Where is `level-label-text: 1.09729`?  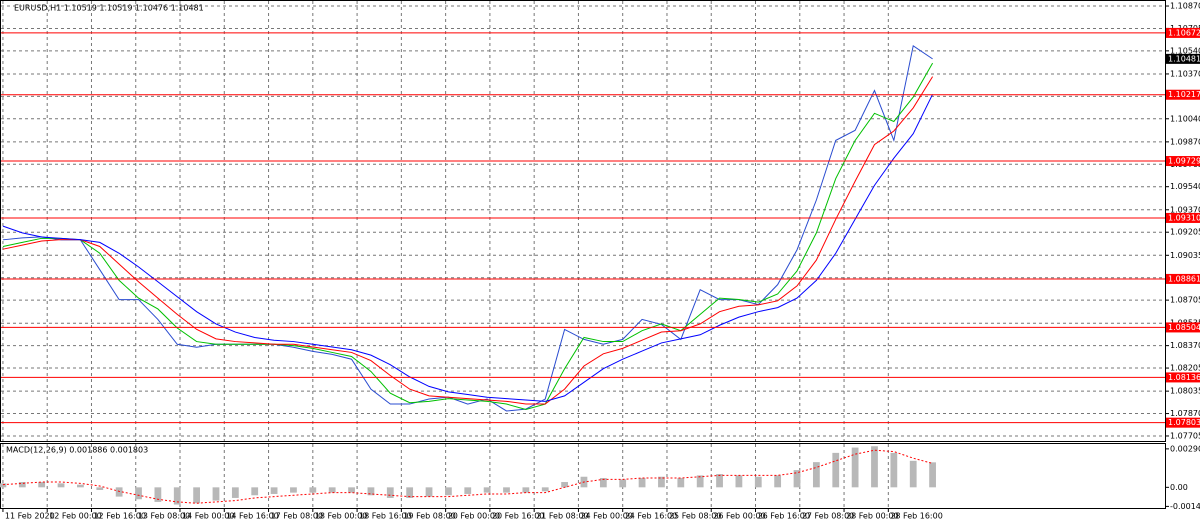 level-label-text: 1.09729 is located at coordinates (1184, 161).